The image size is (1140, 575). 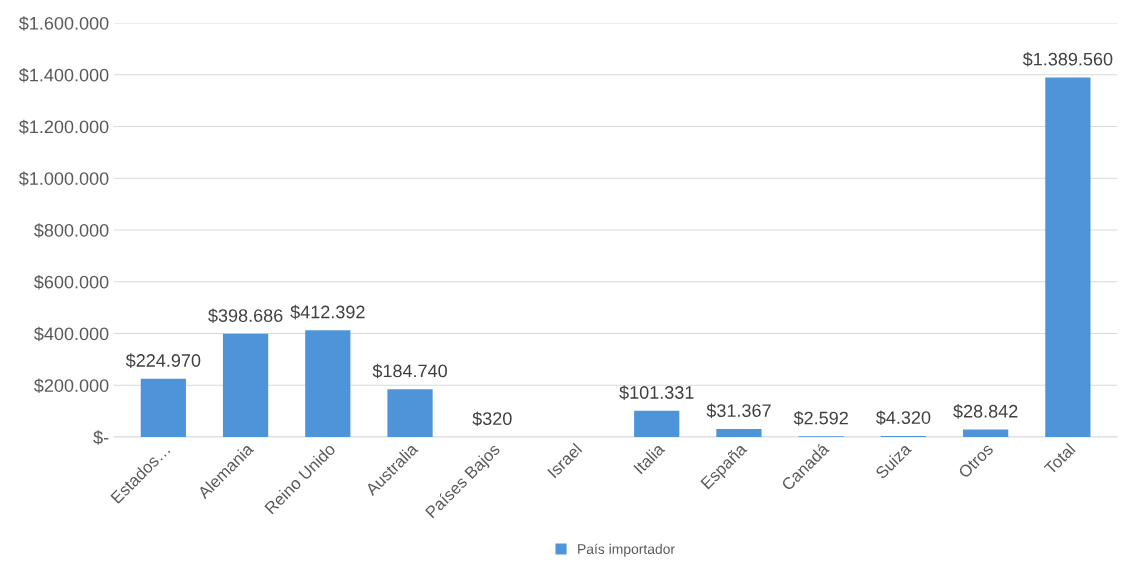 I want to click on data-label: $4.320, so click(x=903, y=418).